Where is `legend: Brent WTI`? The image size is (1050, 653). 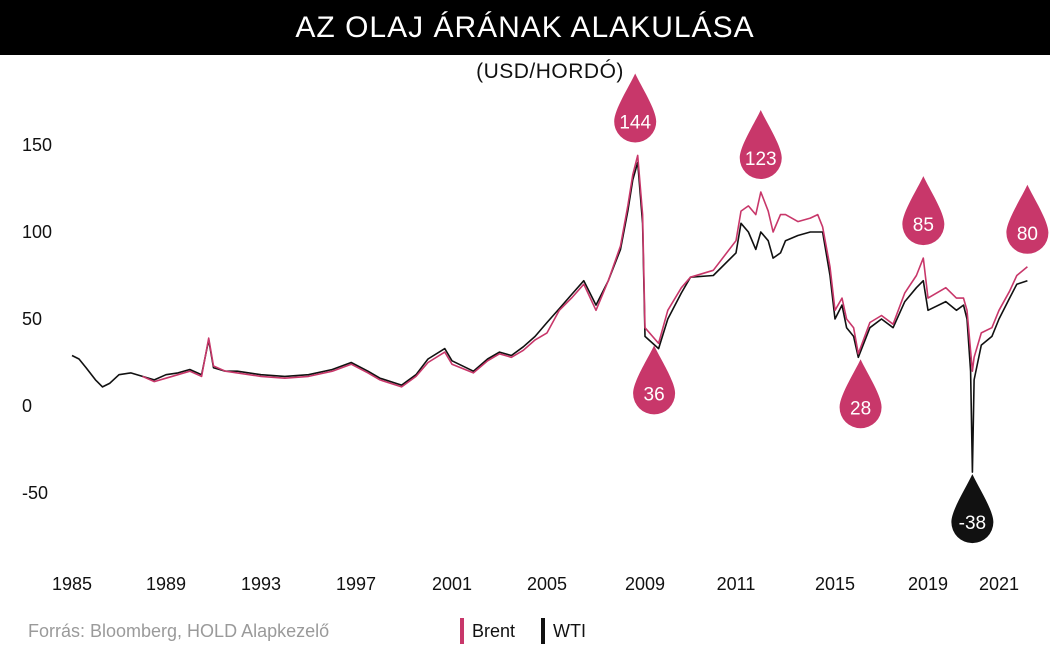 legend: Brent WTI is located at coordinates (536, 631).